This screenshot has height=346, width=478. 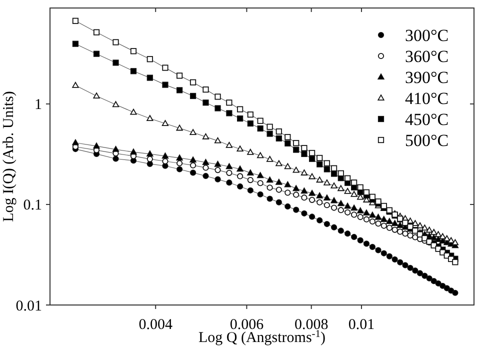 What do you see at coordinates (427, 56) in the screenshot?
I see `legend-label: 360°C` at bounding box center [427, 56].